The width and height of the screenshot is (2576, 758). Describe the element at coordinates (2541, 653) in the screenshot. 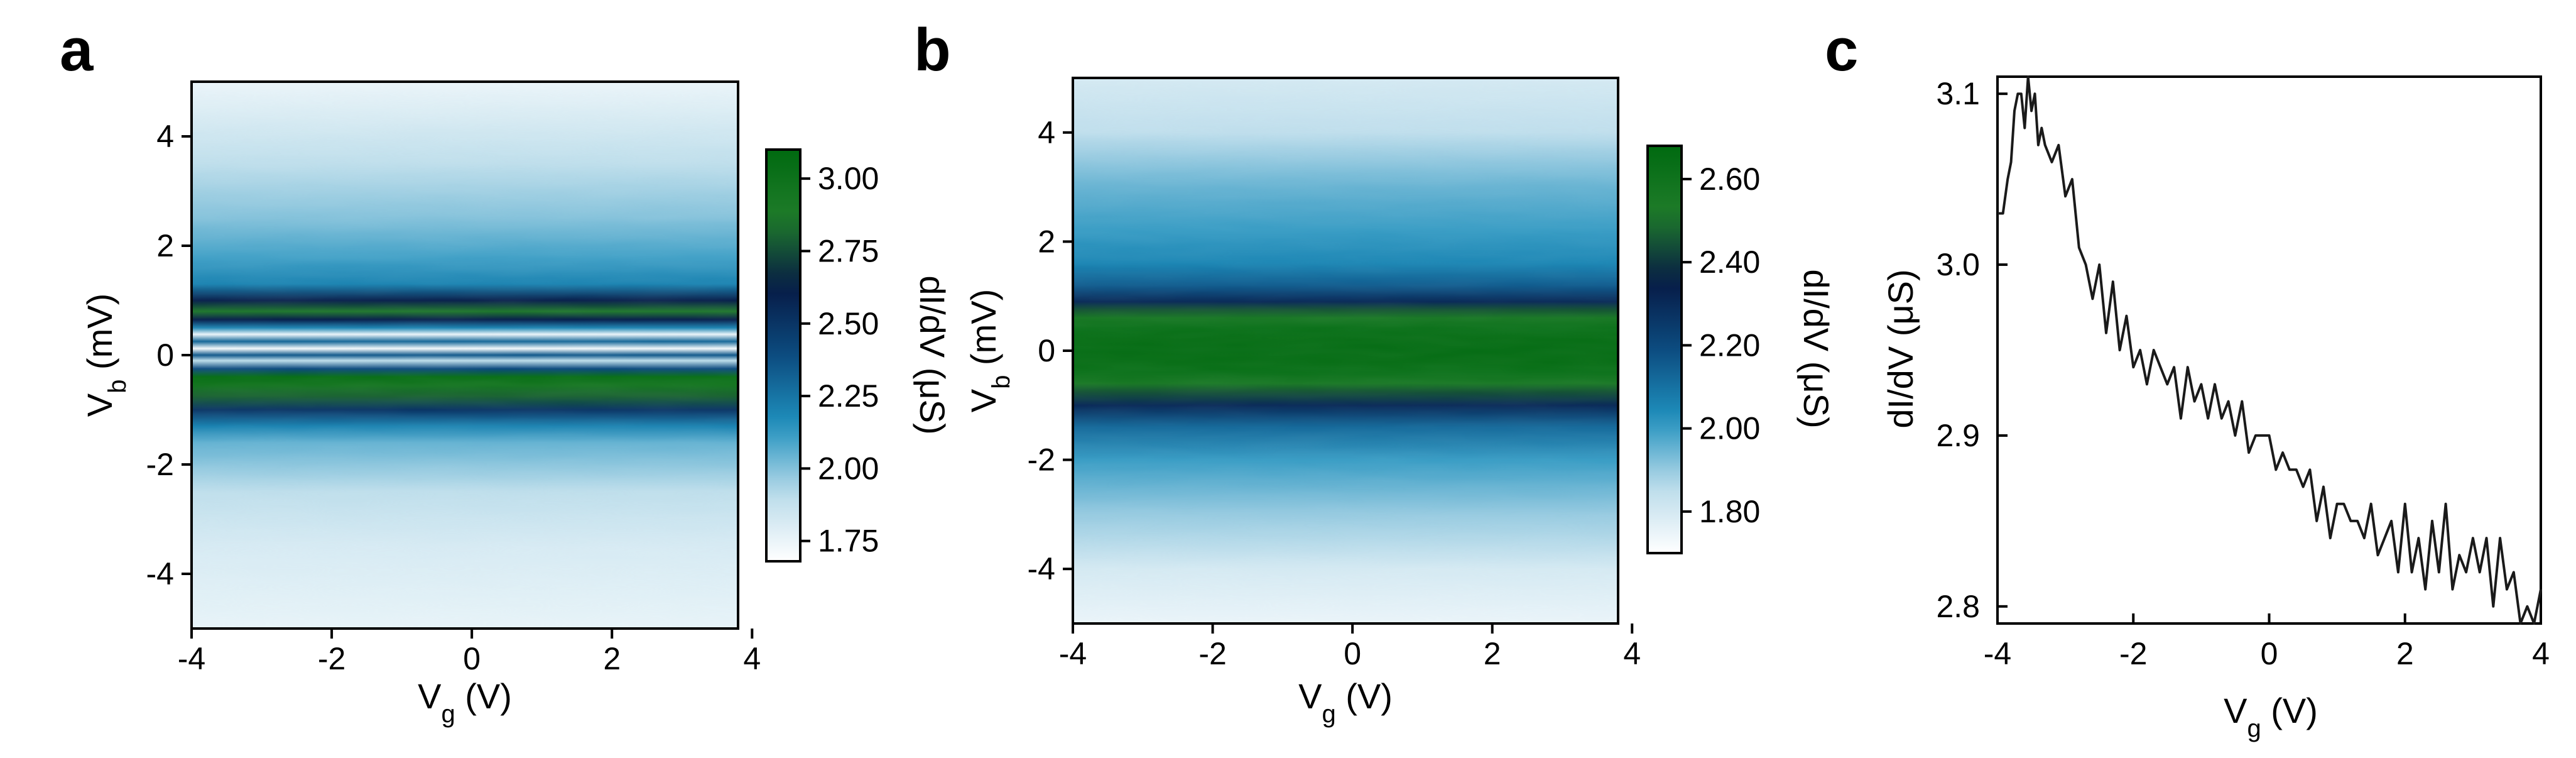

I see `c-x-tick-label: 4` at that location.